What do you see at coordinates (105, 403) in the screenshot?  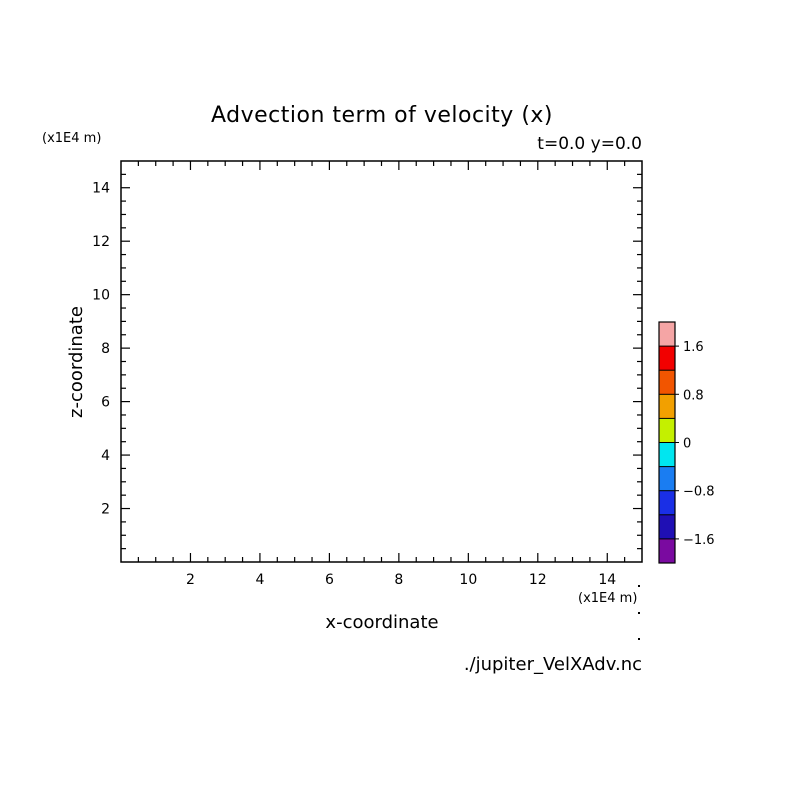 I see `y-tick-label: 6` at bounding box center [105, 403].